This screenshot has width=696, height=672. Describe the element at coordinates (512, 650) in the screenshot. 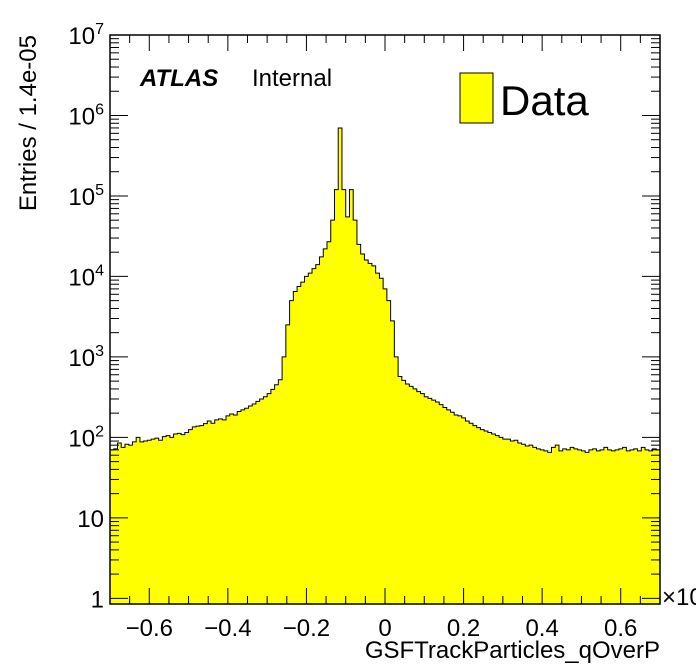

I see `x-axis-title: GSFTrackParticles_qOverP` at that location.